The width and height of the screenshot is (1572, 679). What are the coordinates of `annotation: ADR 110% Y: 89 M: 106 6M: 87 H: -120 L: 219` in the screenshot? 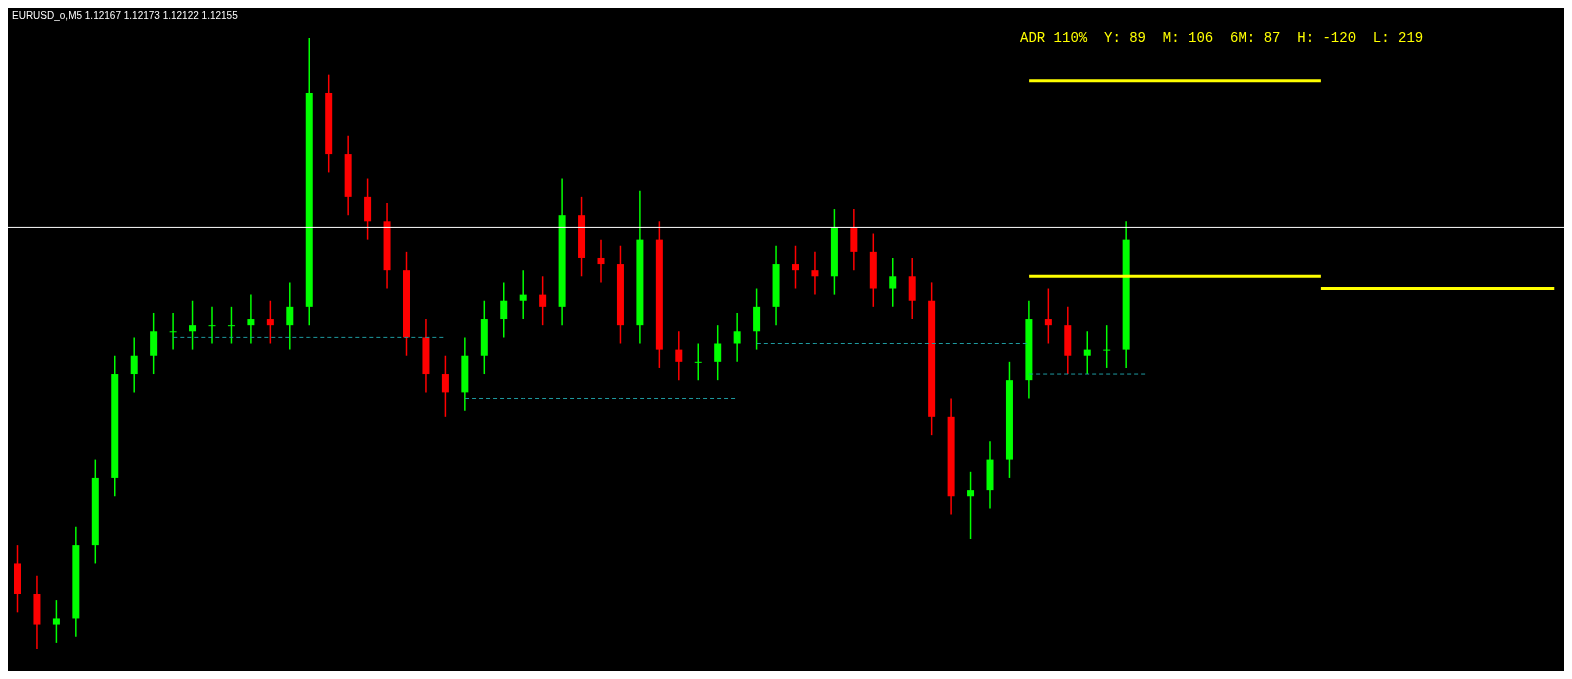 It's located at (1222, 38).